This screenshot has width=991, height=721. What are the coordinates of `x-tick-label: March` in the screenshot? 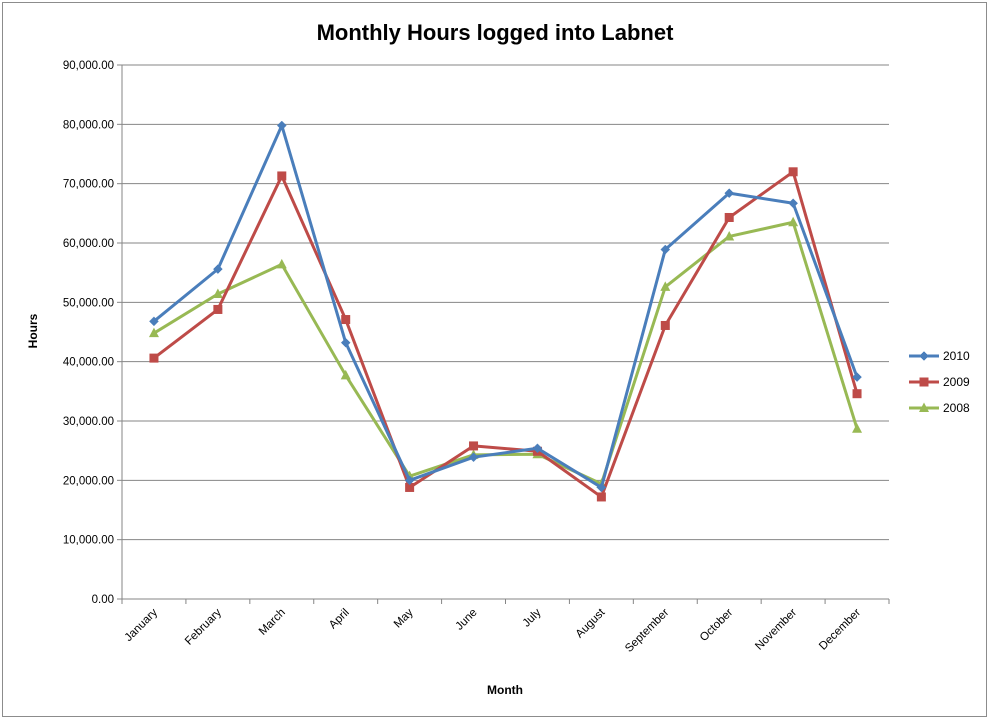 It's located at (272, 622).